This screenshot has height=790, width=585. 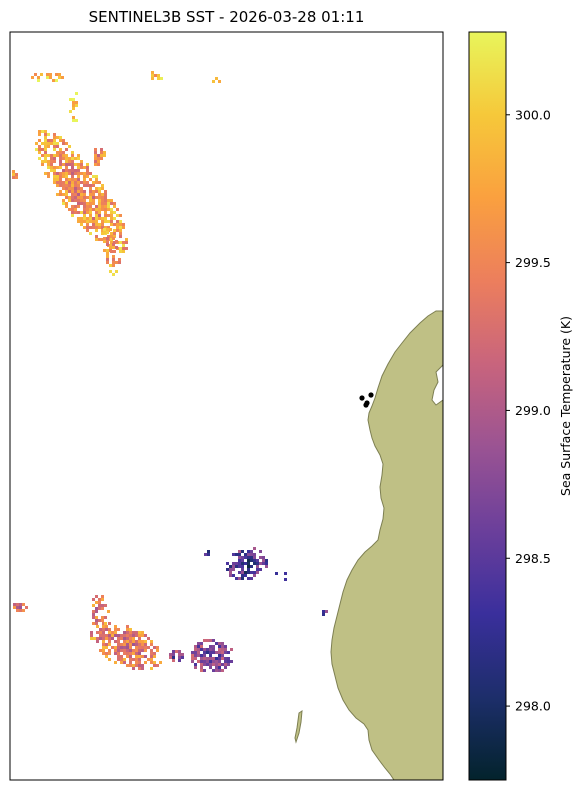 I want to click on station-markers, so click(x=366, y=400).